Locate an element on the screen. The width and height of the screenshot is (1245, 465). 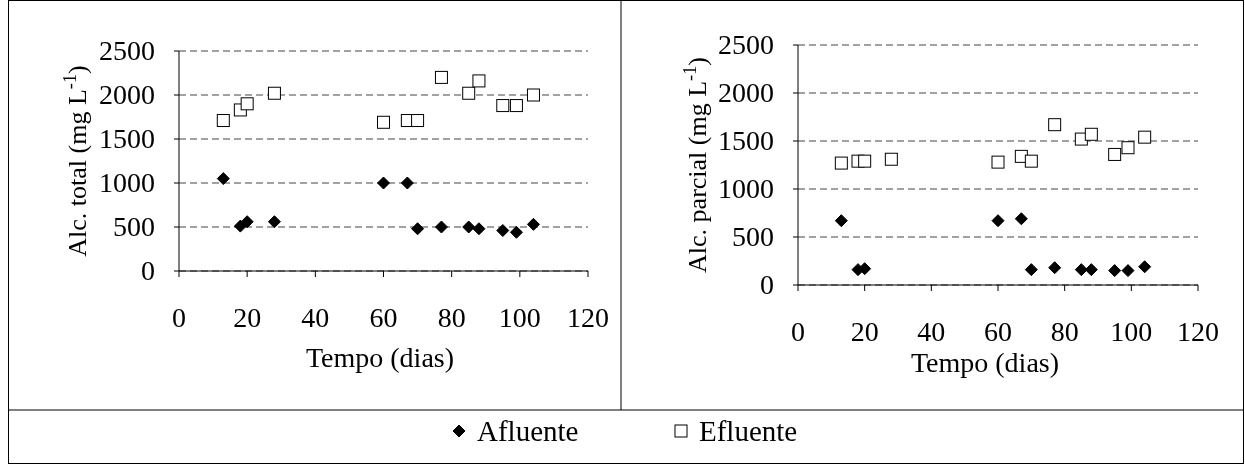
legend-label: Efluente is located at coordinates (748, 431).